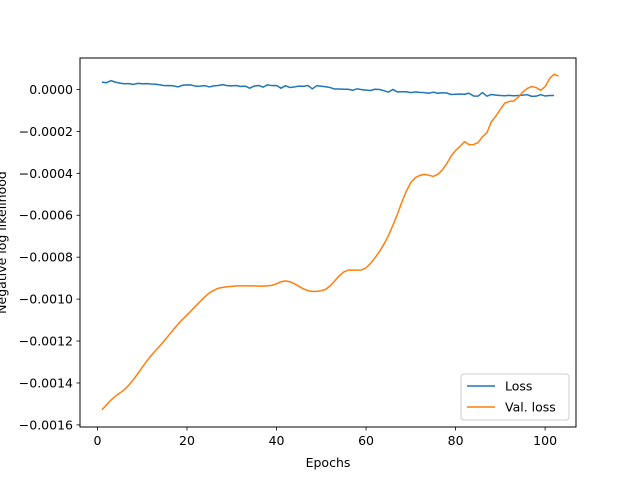  What do you see at coordinates (277, 440) in the screenshot?
I see `x-tick-label: 40` at bounding box center [277, 440].